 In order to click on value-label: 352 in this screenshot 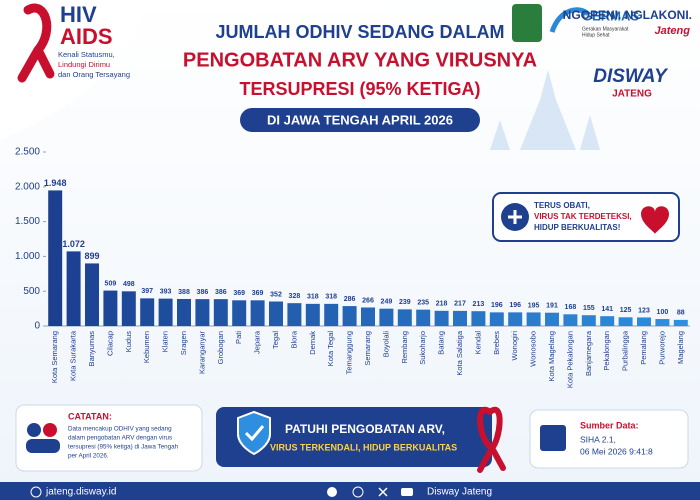, I will do `click(276, 294)`.